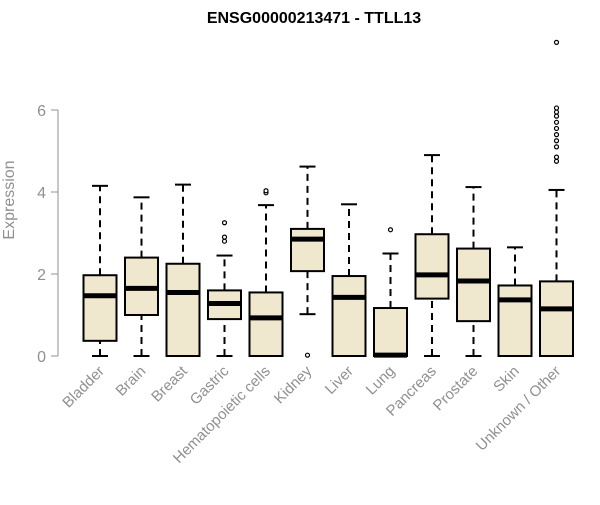 Image resolution: width=600 pixels, height=505 pixels. I want to click on y-axis: 0 2 4 6, so click(48, 234).